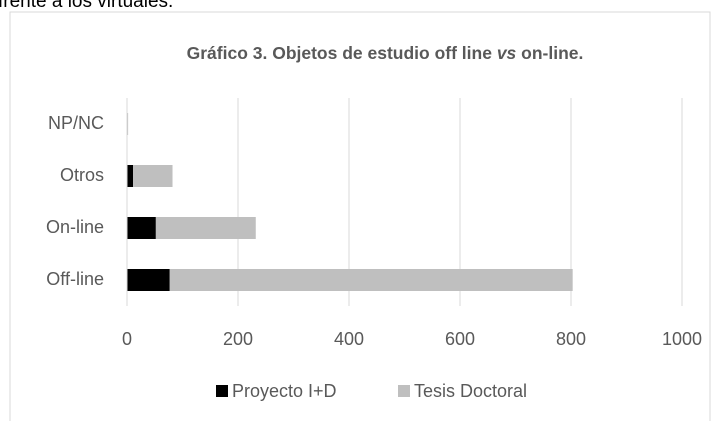 The height and width of the screenshot is (421, 727). I want to click on y-tick-label: Otros, so click(82, 175).